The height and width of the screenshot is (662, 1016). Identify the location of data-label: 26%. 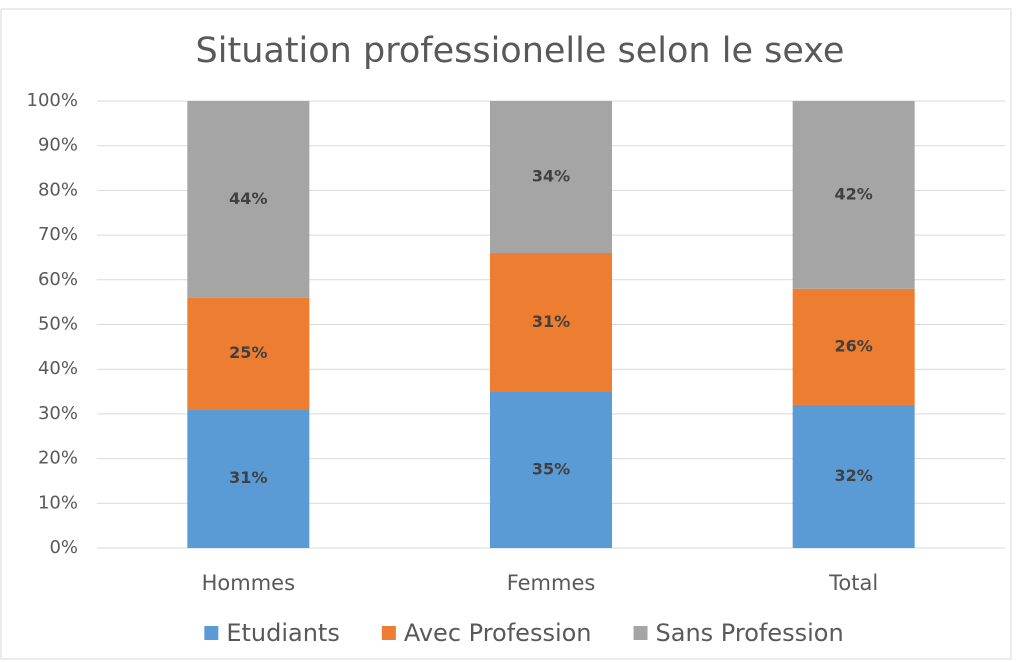
(854, 345).